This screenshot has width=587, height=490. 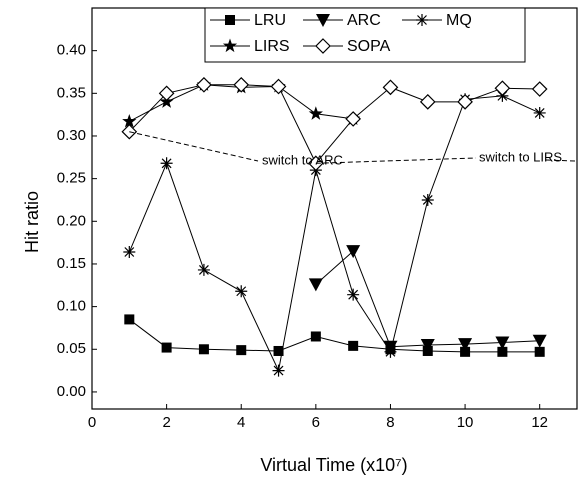 I want to click on x-tick-label: 12, so click(x=539, y=422).